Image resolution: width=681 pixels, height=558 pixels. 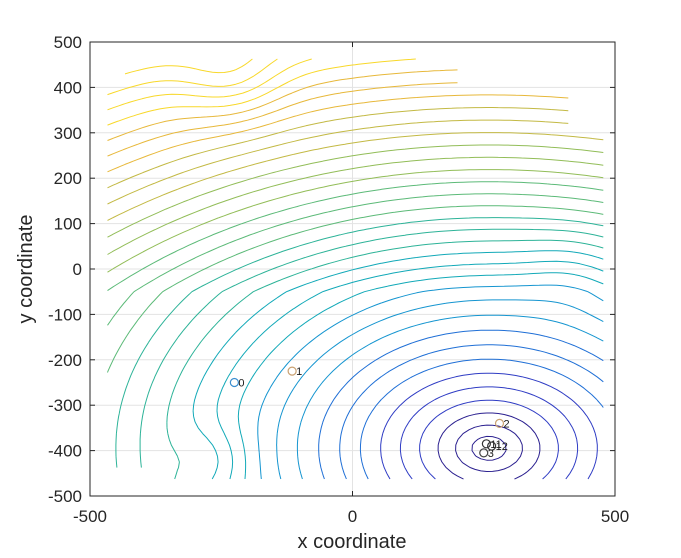 What do you see at coordinates (615, 516) in the screenshot?
I see `x-tick-label: 500` at bounding box center [615, 516].